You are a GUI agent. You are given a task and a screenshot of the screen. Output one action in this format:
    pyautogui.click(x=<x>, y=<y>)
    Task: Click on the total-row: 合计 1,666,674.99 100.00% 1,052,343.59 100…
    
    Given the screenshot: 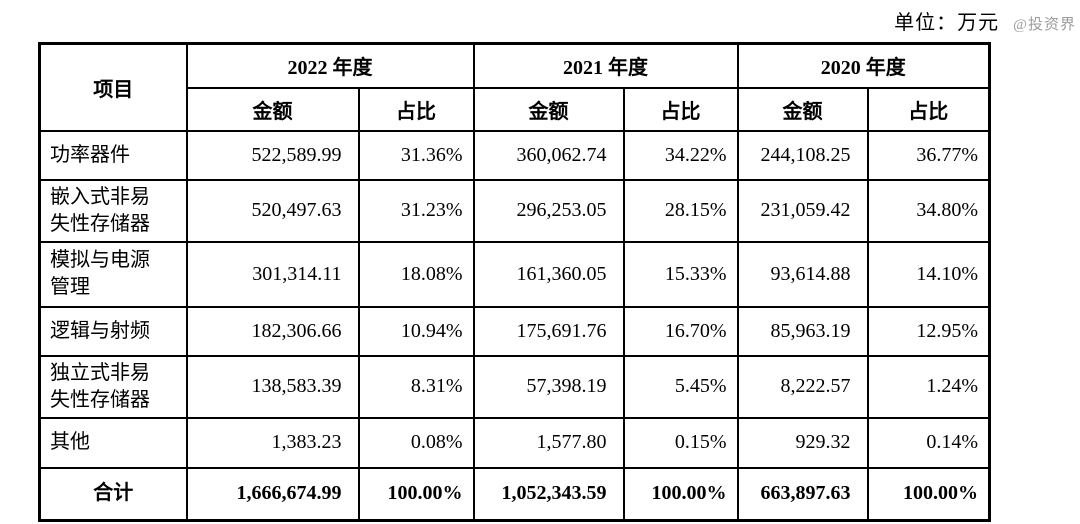 What is the action you would take?
    pyautogui.click(x=514, y=493)
    